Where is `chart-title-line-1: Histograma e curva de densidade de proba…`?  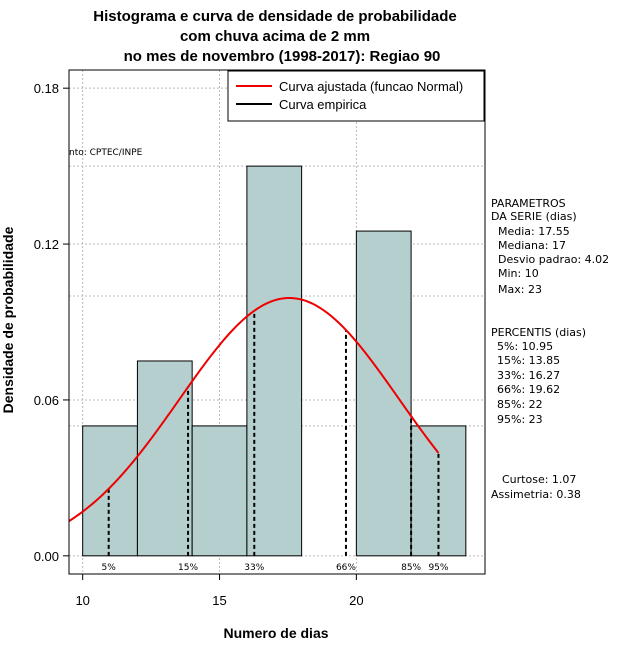 chart-title-line-1: Histograma e curva de densidade de proba… is located at coordinates (274, 16).